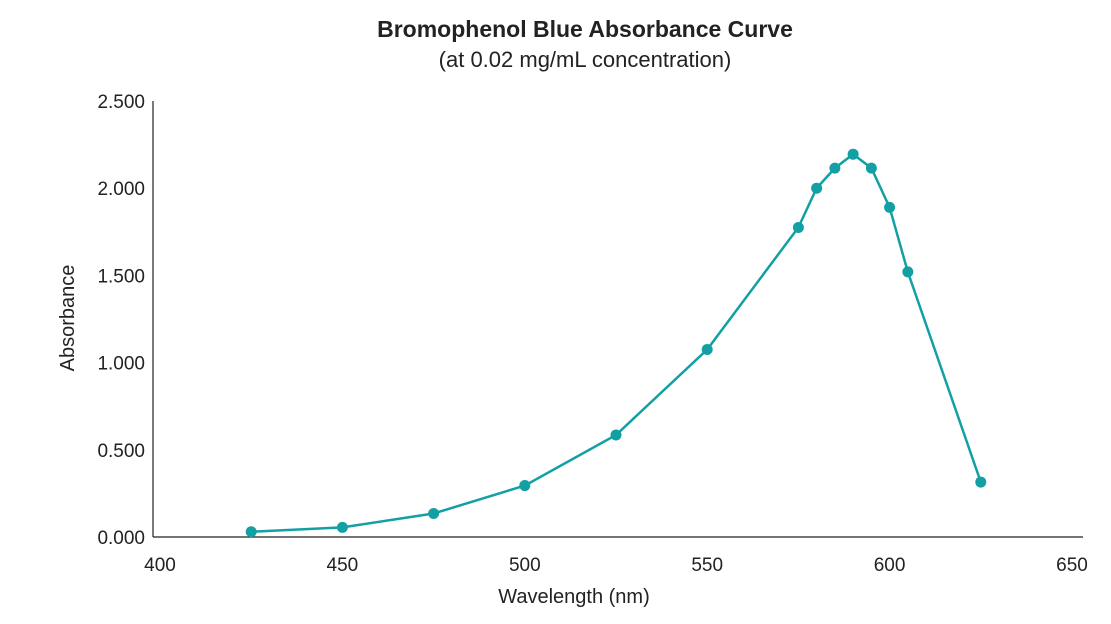 Image resolution: width=1111 pixels, height=624 pixels. What do you see at coordinates (343, 565) in the screenshot?
I see `x-tick-label: 450` at bounding box center [343, 565].